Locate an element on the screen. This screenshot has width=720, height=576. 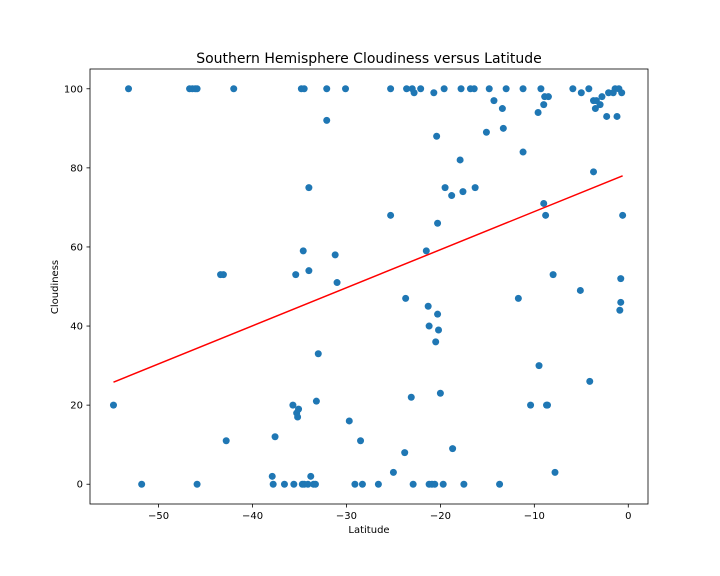
y-axis-label: Cloudiness is located at coordinates (55, 287).